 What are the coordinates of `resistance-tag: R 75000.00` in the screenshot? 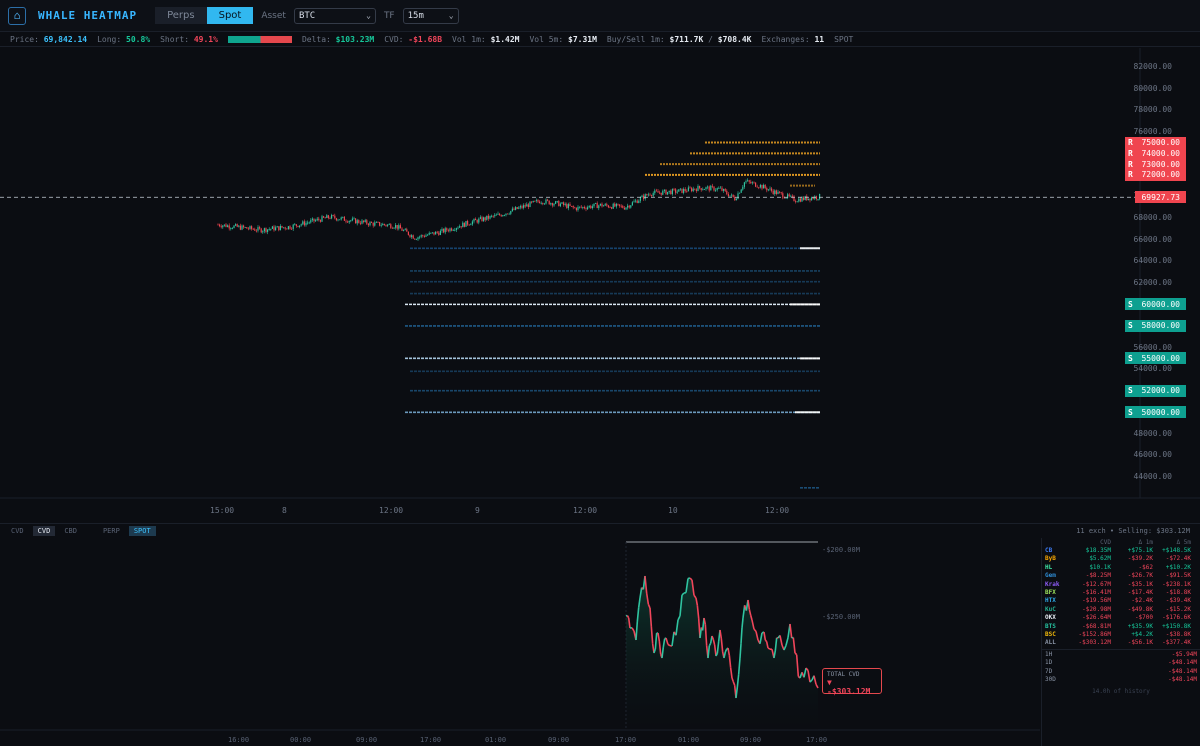 It's located at (1155, 142).